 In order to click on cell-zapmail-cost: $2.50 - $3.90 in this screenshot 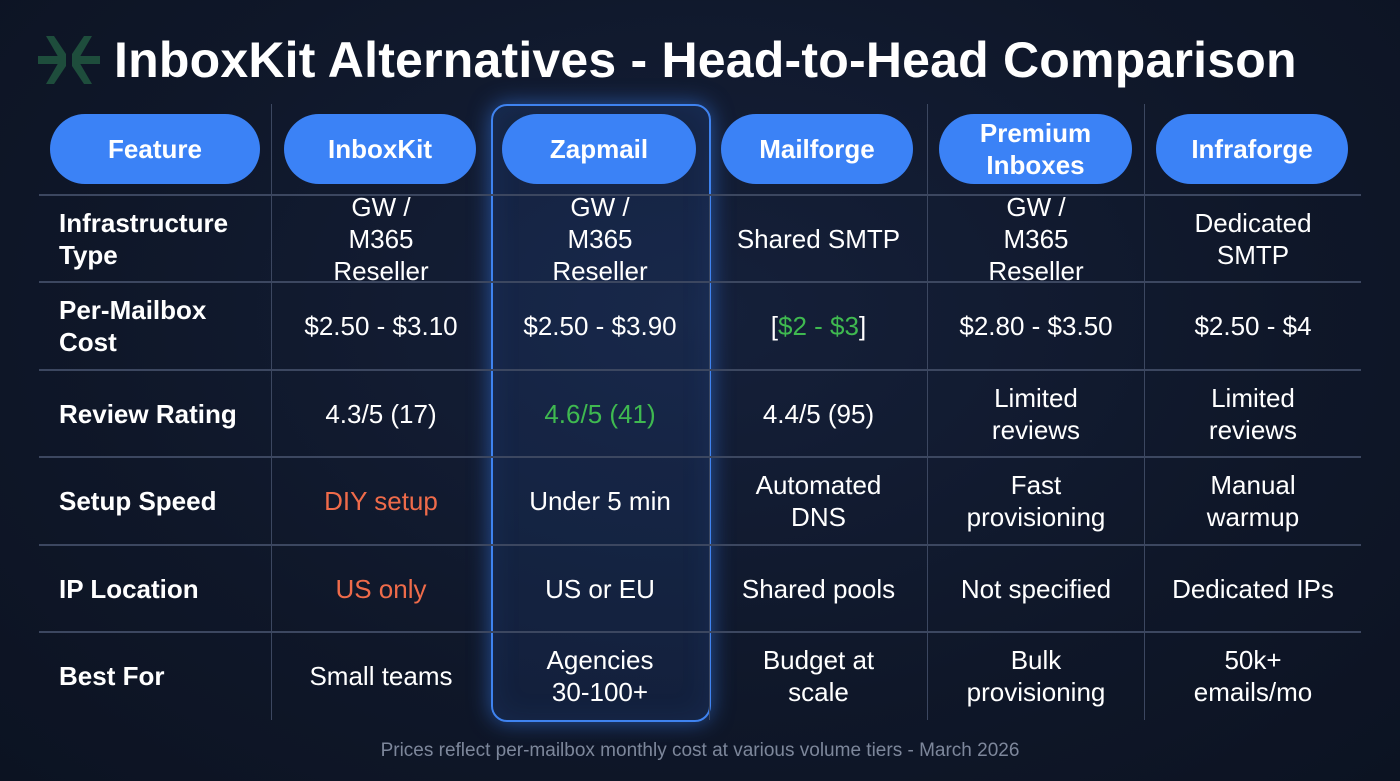, I will do `click(600, 326)`.